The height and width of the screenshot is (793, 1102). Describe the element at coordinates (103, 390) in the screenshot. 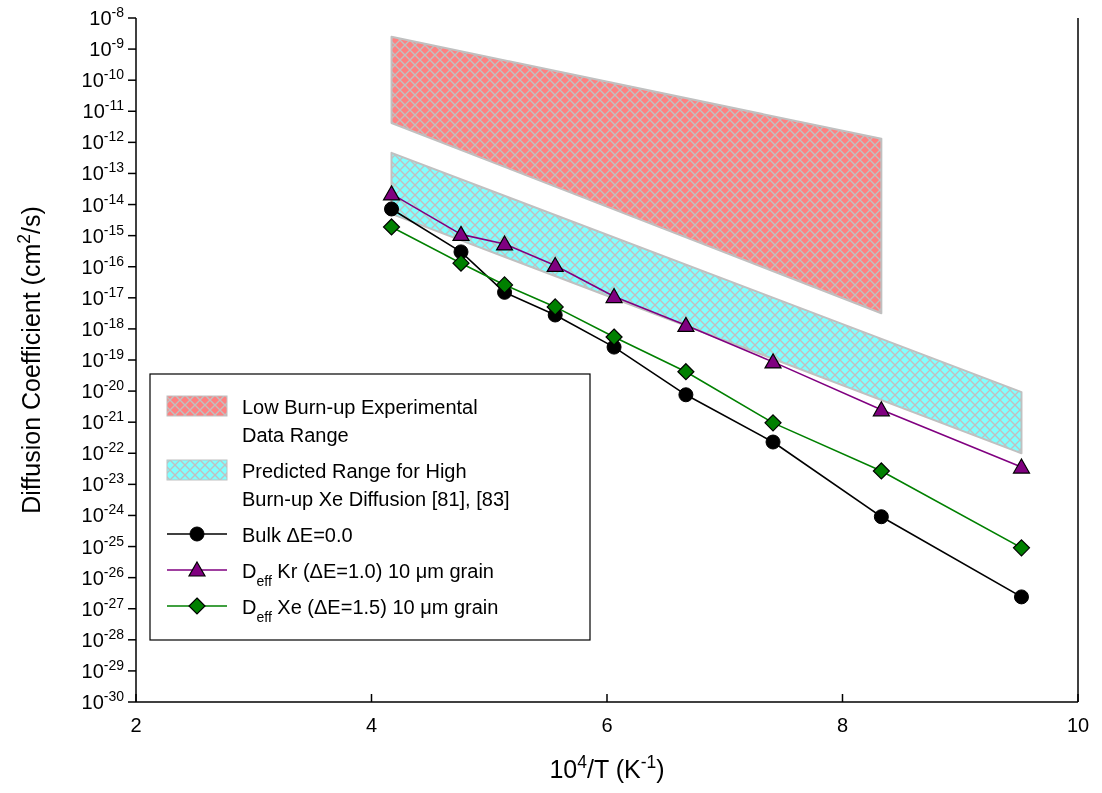

I see `y-tick-label: 10$^{-20}$` at that location.